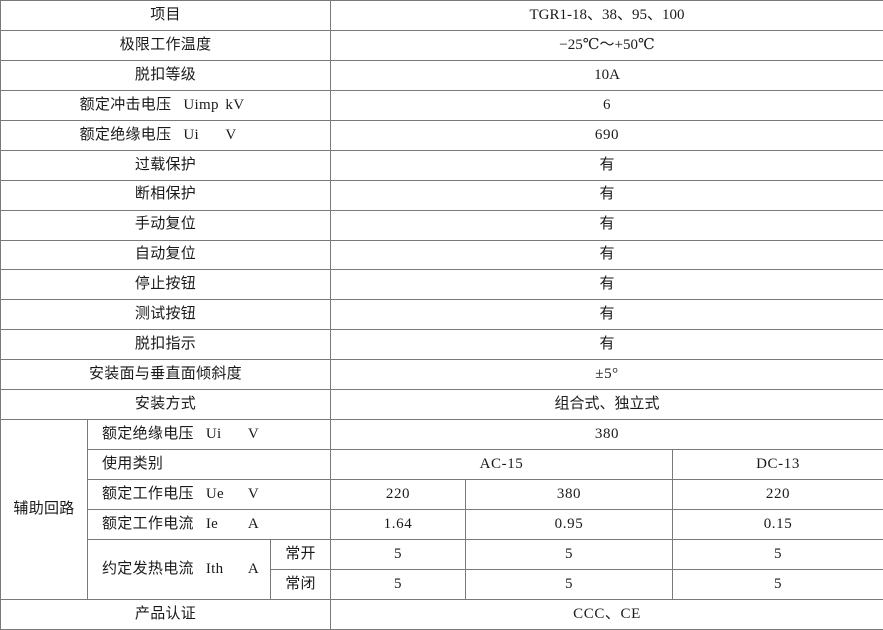 This screenshot has height=630, width=883. I want to click on row-value-rated-insulation-voltage: 690, so click(606, 135).